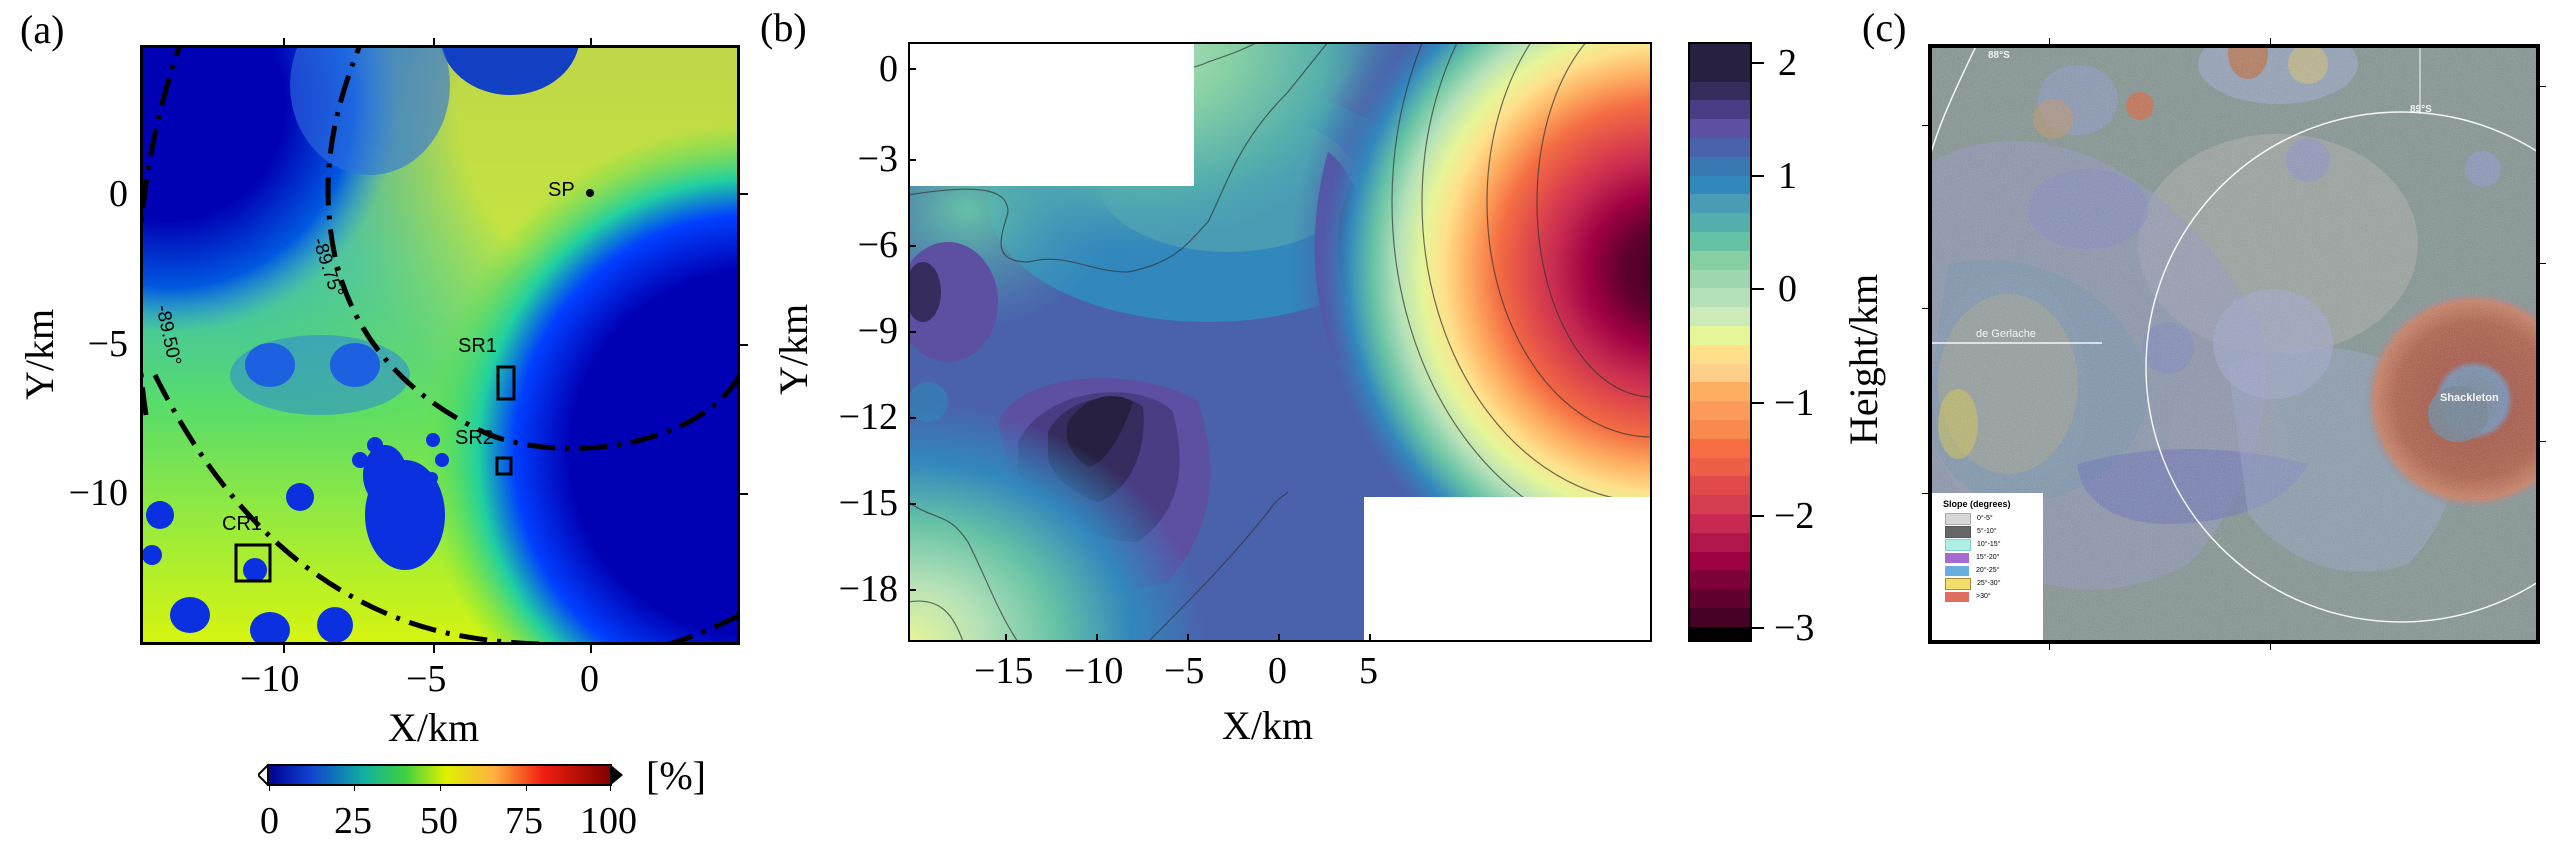  What do you see at coordinates (39, 354) in the screenshot?
I see `panel-a-ylabel: Y/km` at bounding box center [39, 354].